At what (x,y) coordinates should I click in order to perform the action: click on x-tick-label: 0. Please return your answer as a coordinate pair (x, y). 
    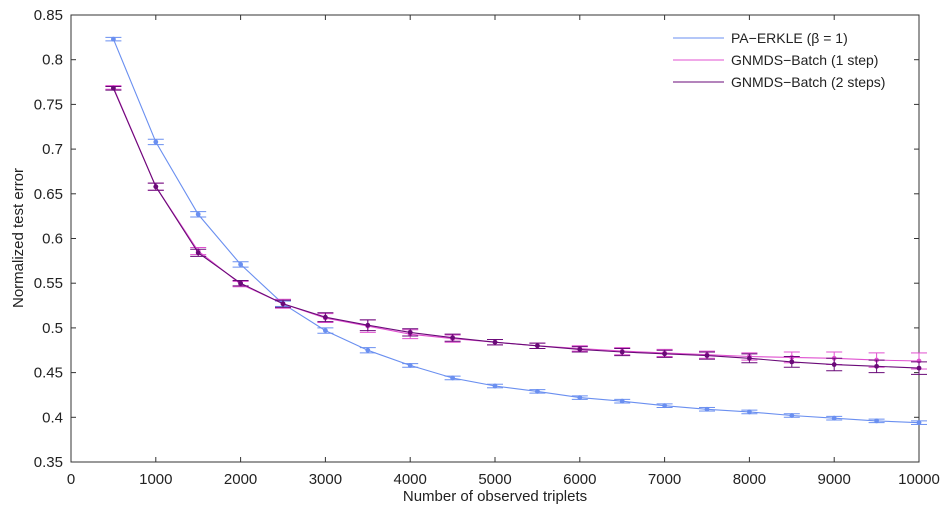
    Looking at the image, I should click on (71, 479).